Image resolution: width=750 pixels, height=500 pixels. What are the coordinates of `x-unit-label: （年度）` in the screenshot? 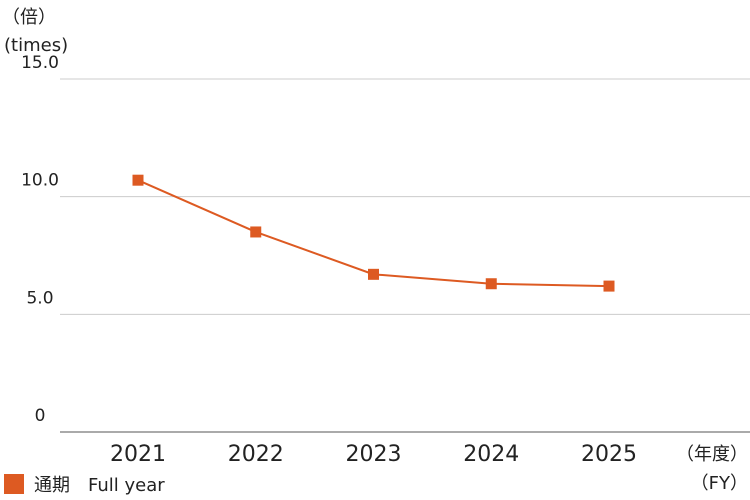 It's located at (712, 454).